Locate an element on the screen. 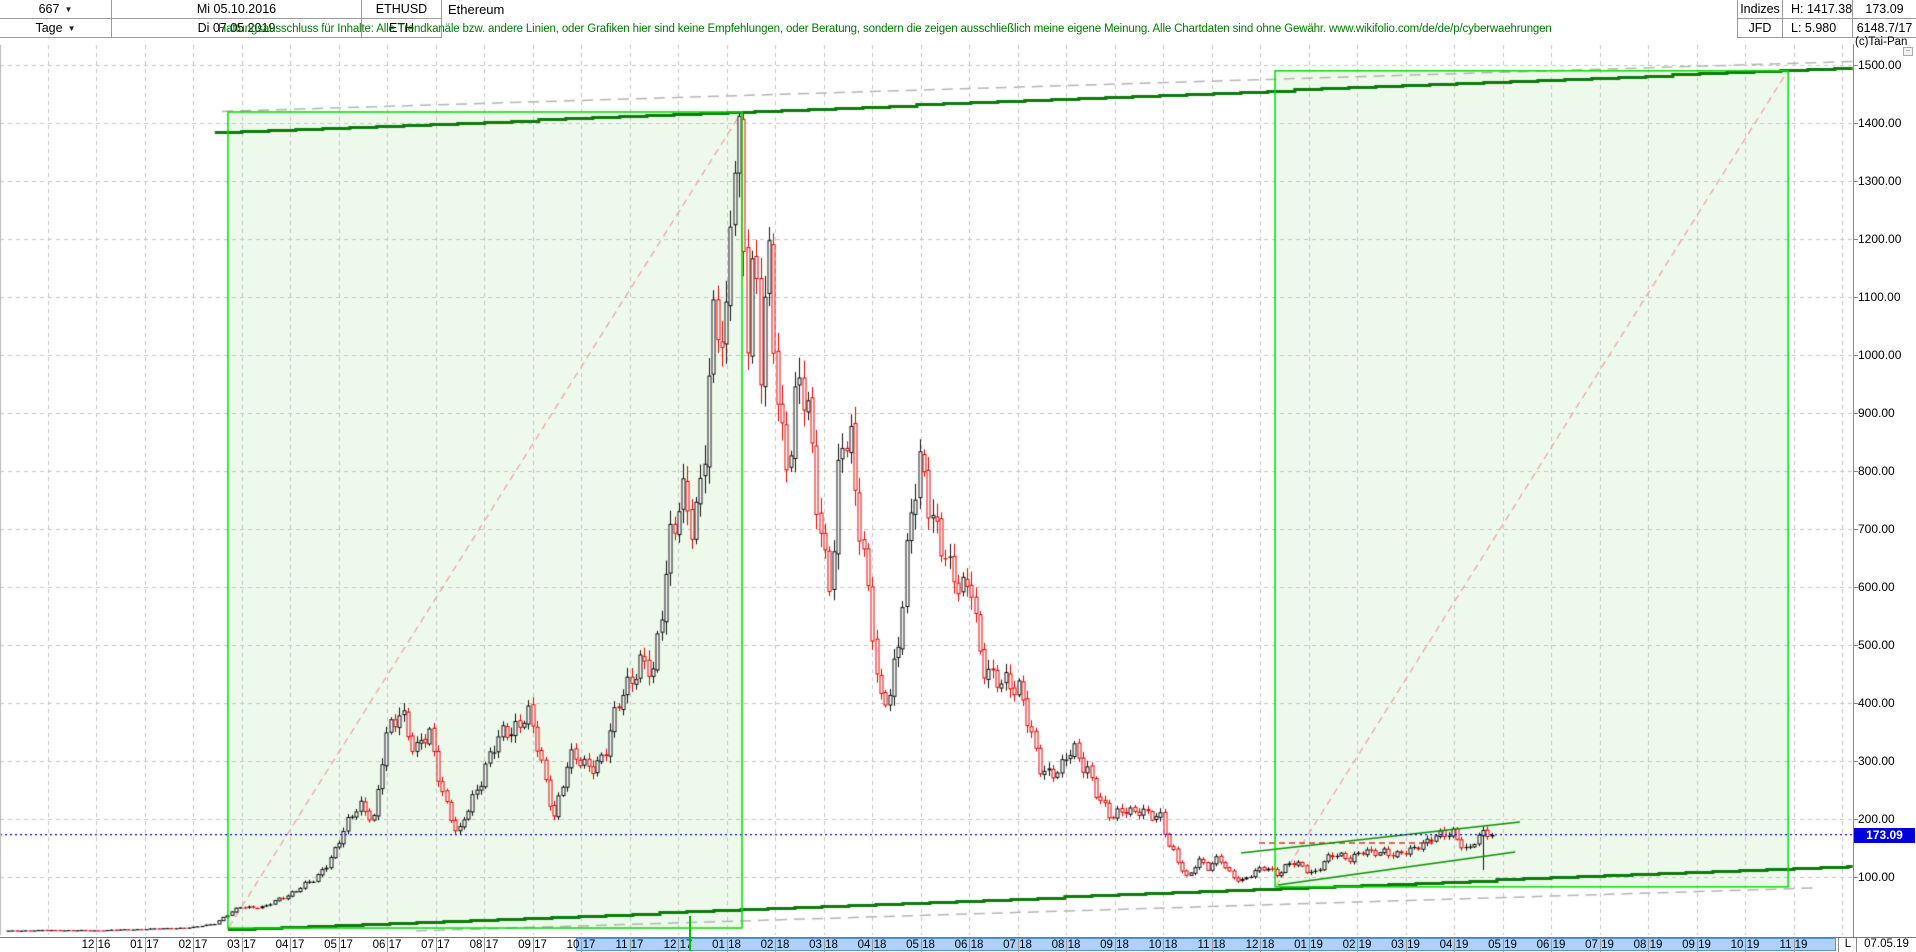  bars-count-dropdown: 667 ▼ is located at coordinates (56, 9).